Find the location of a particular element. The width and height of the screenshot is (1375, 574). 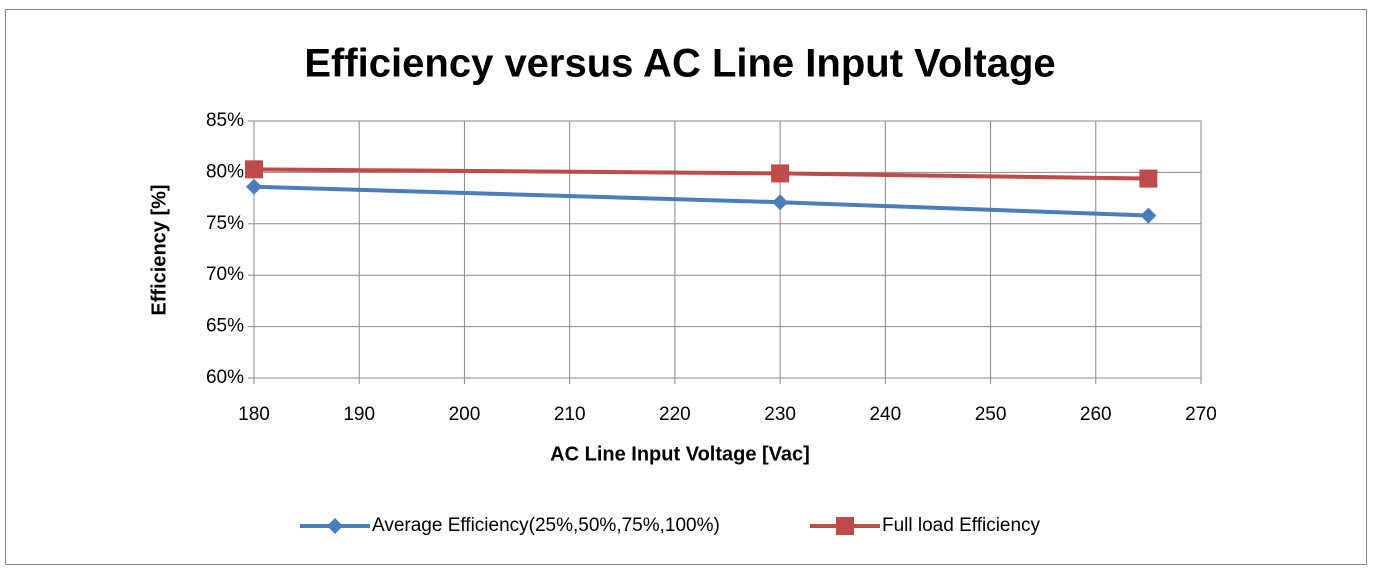

x-tick-label: 230 is located at coordinates (780, 414).